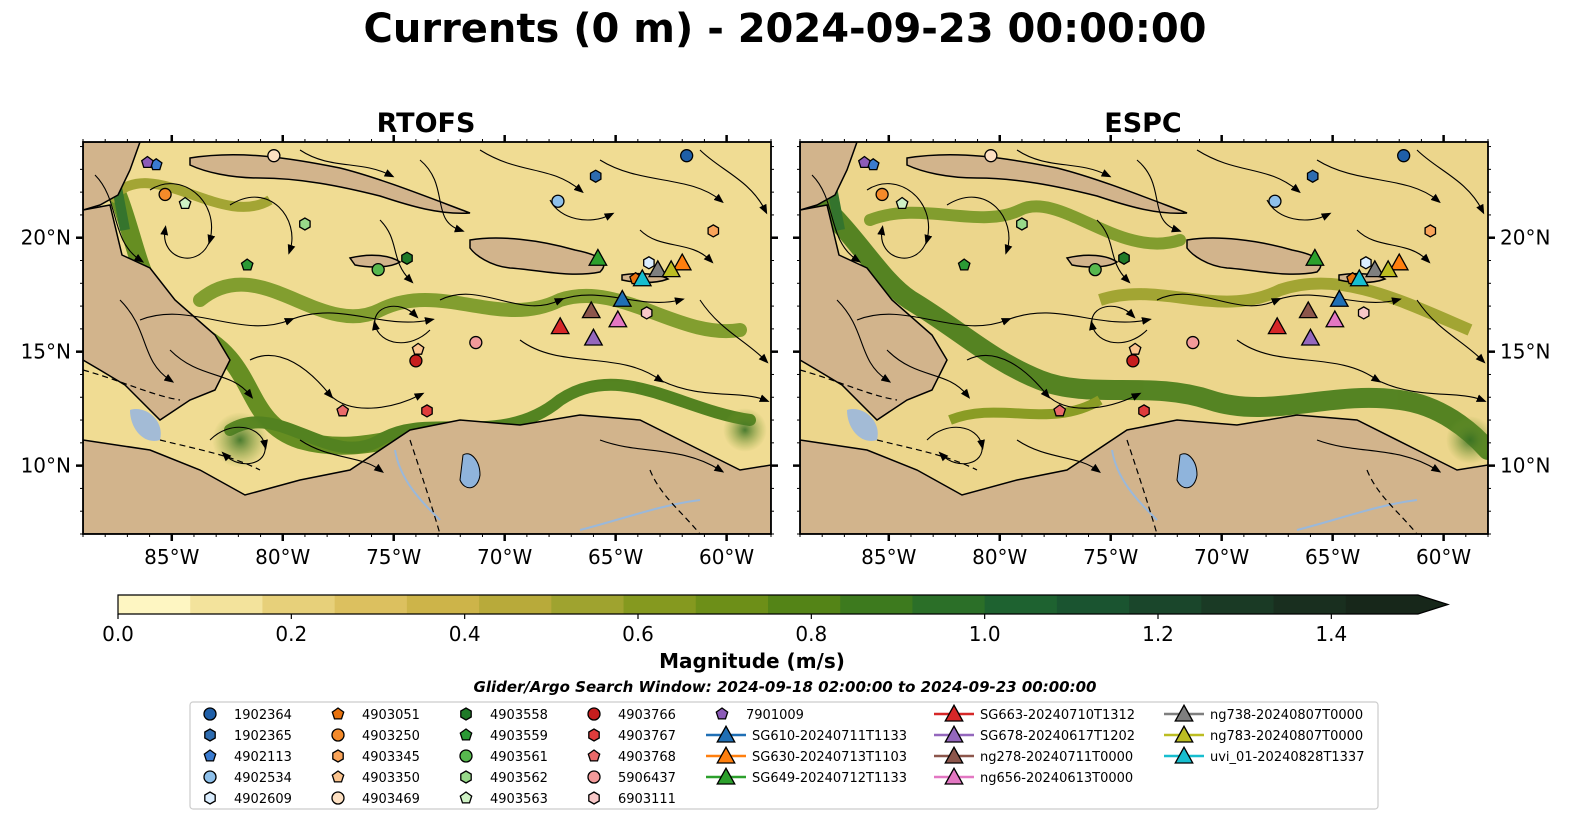  What do you see at coordinates (829, 736) in the screenshot?
I see `legend-label: SG610-20240711T1133` at bounding box center [829, 736].